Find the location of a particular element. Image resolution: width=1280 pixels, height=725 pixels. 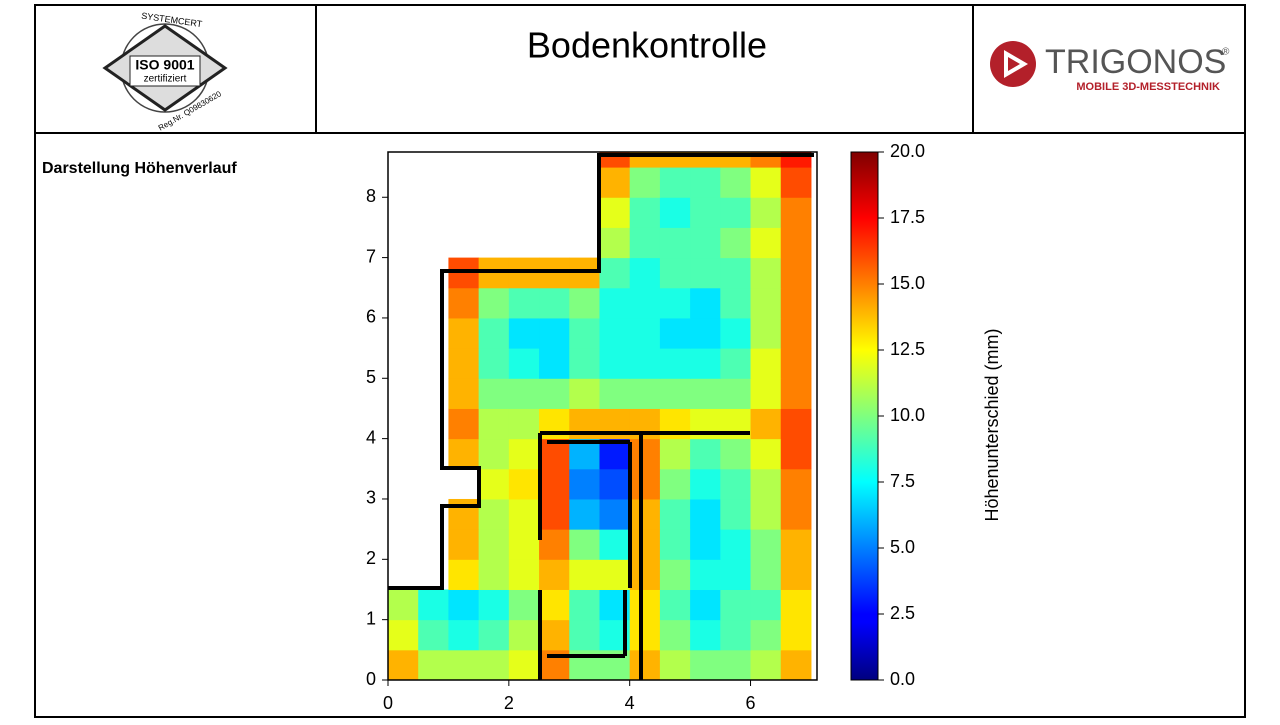

company-name: TRIGONOS is located at coordinates (1135, 62).